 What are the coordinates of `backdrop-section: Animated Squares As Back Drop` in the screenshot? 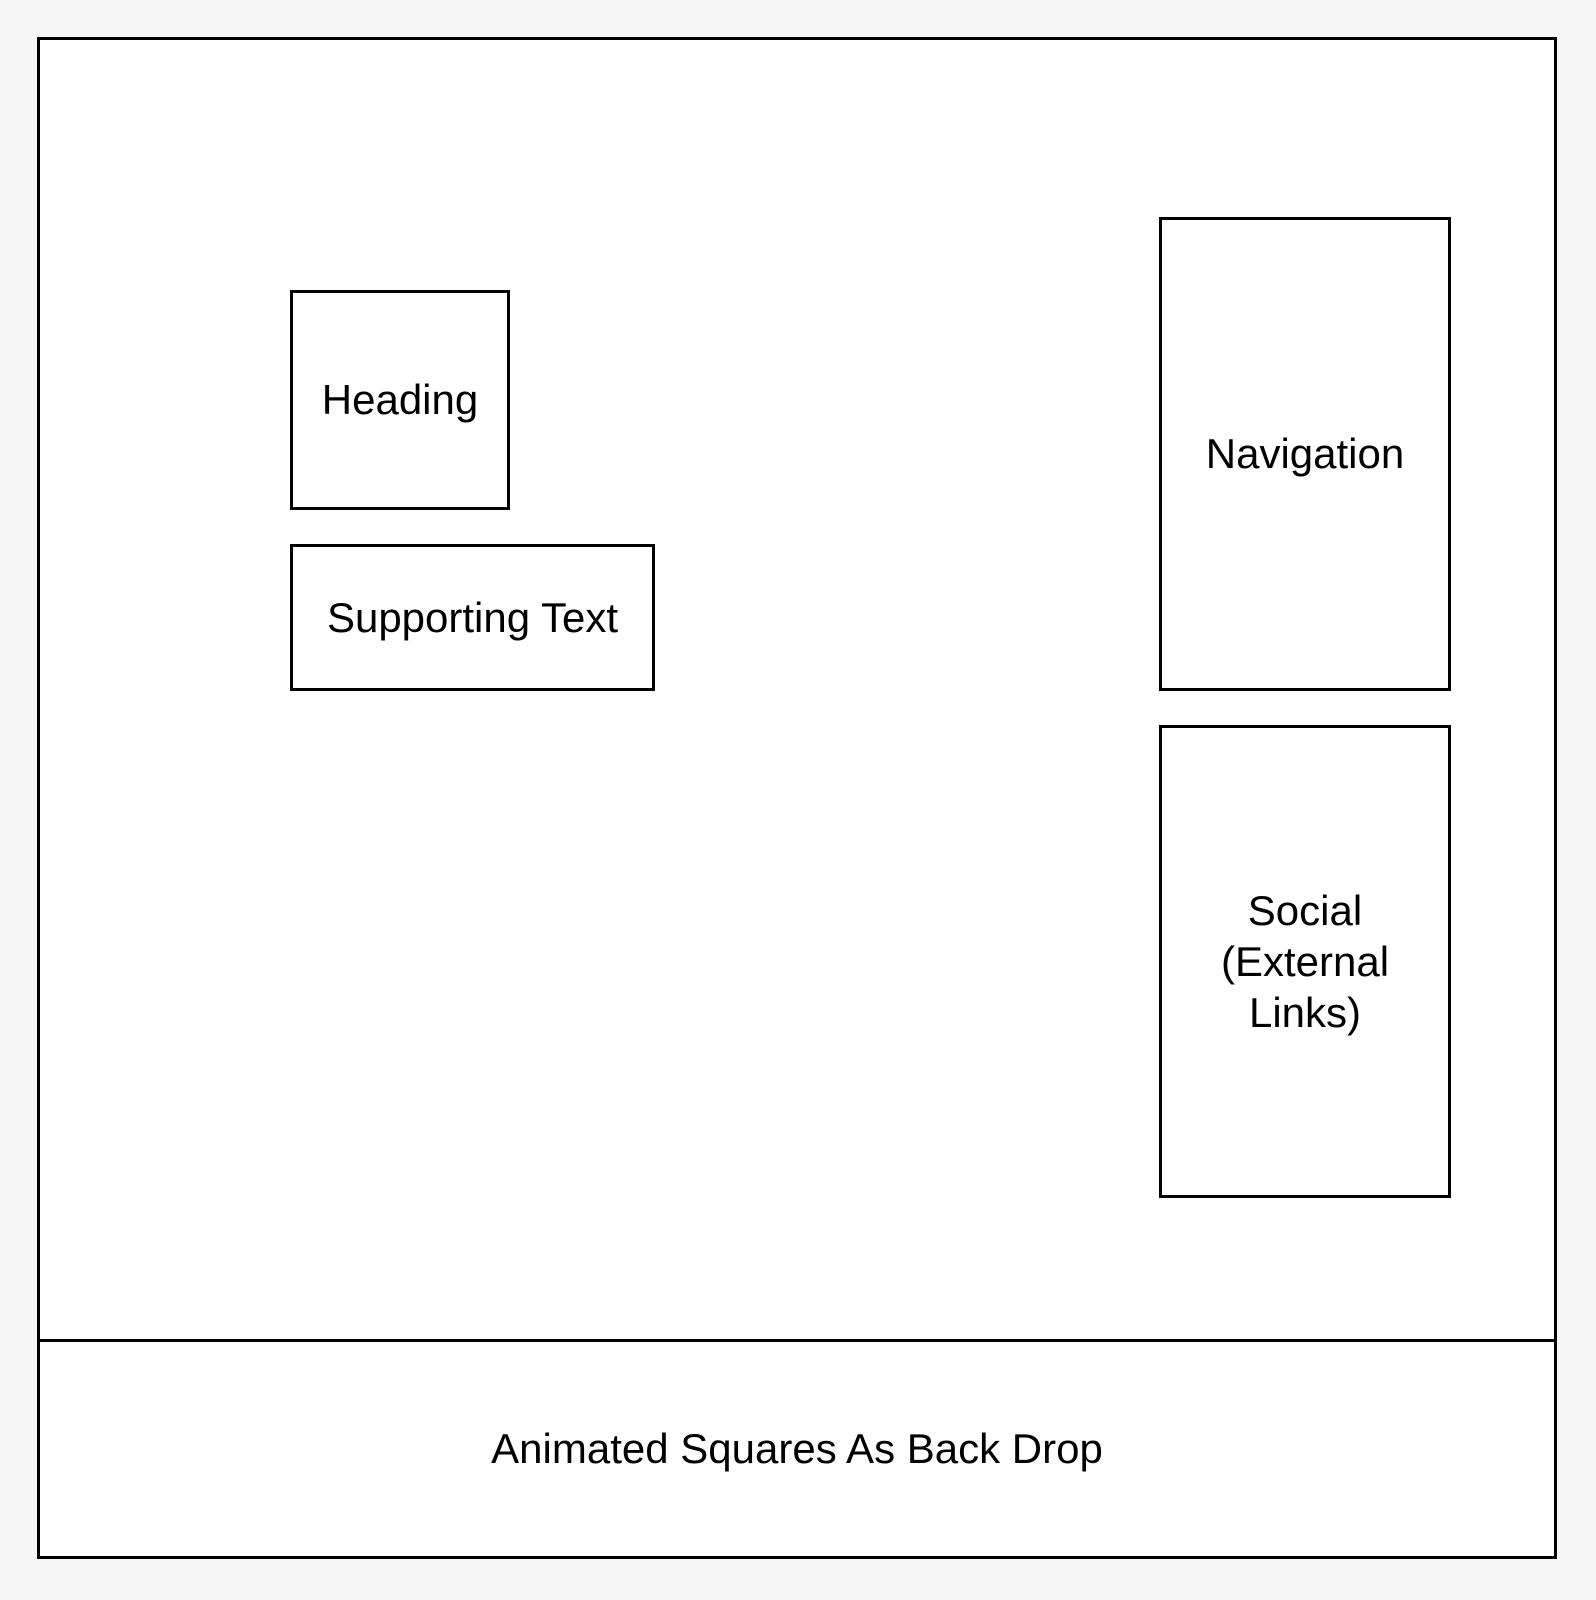 It's located at (797, 1449).